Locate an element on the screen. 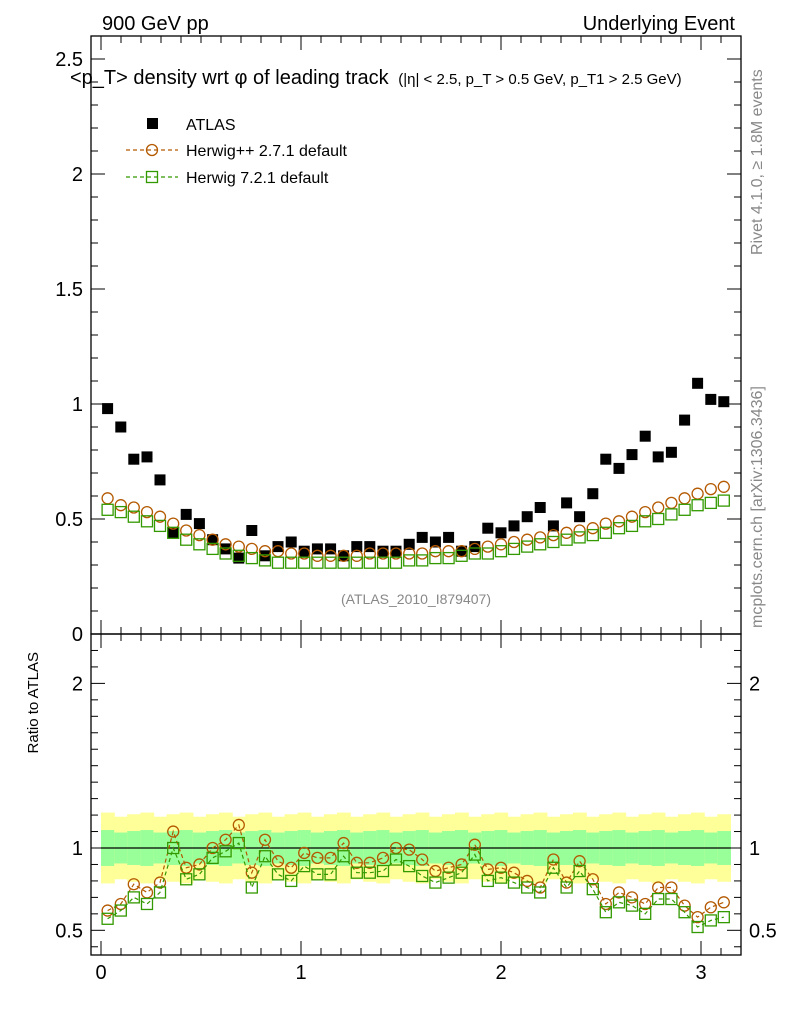  header-left: 900 GeV pp is located at coordinates (155, 24).